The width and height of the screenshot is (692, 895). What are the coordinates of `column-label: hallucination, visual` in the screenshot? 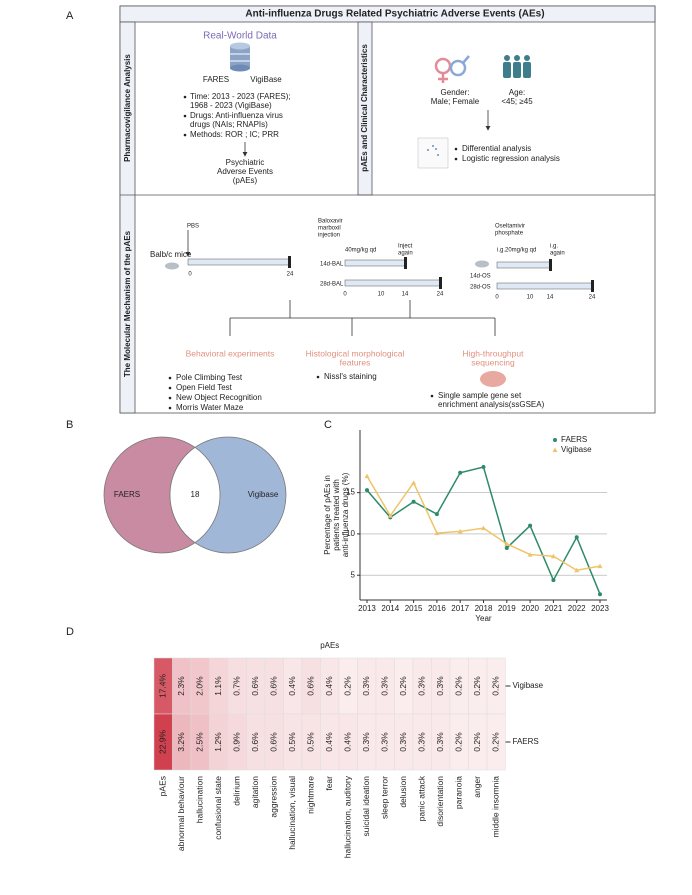 It's located at (292, 813).